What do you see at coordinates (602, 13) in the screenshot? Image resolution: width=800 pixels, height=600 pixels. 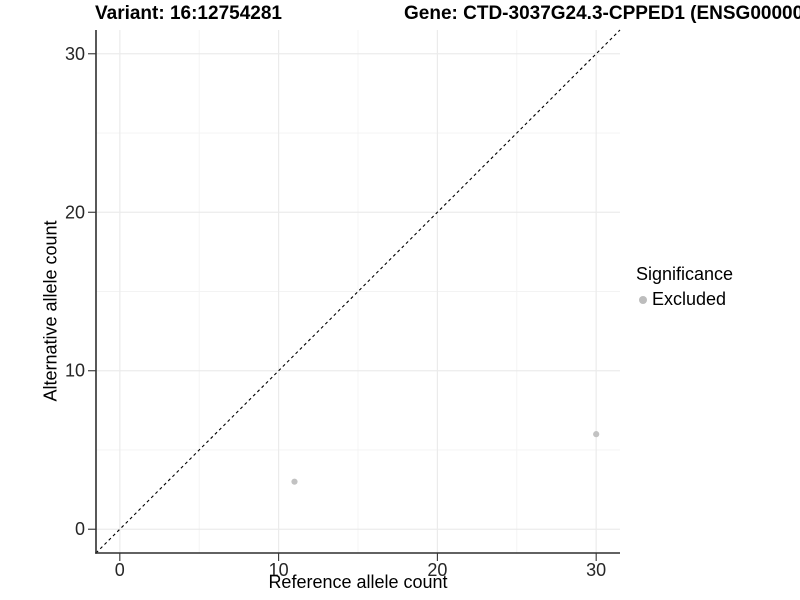 I see `gene-title: Gene: CTD-3037G24.3-CPPED1 (ENSG000002` at bounding box center [602, 13].